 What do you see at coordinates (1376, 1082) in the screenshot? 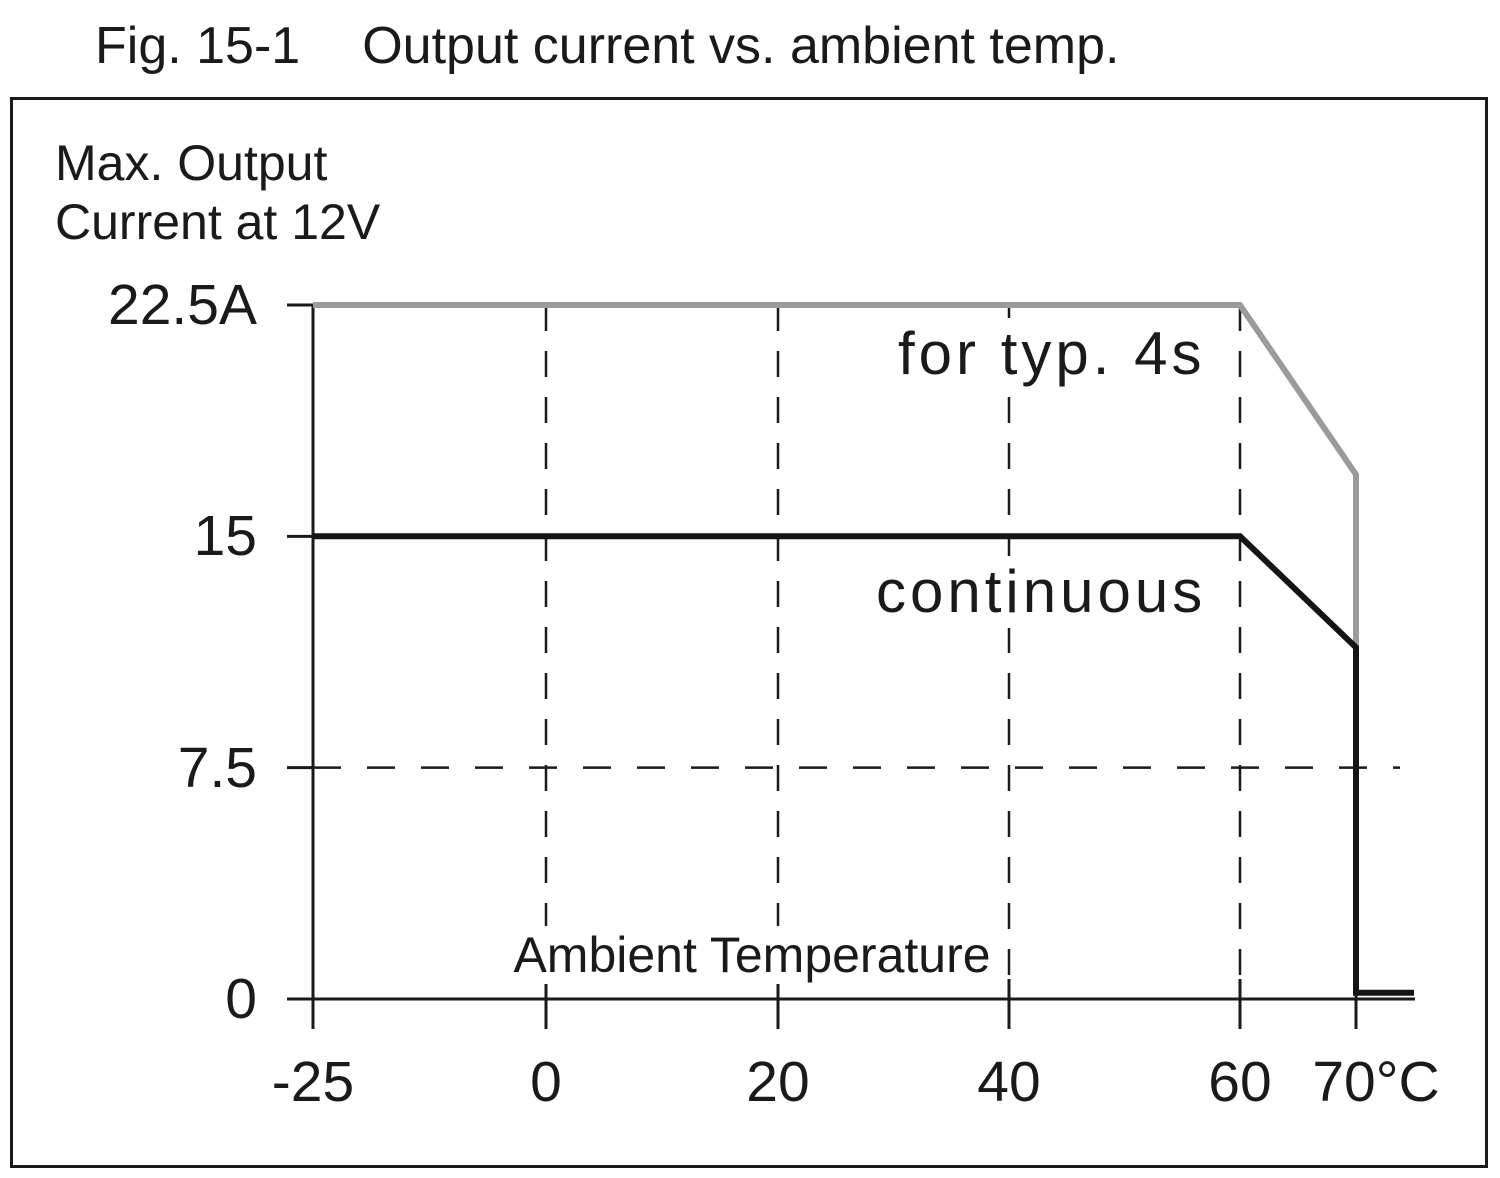
I see `x-tick-label-70: 70°C` at bounding box center [1376, 1082].